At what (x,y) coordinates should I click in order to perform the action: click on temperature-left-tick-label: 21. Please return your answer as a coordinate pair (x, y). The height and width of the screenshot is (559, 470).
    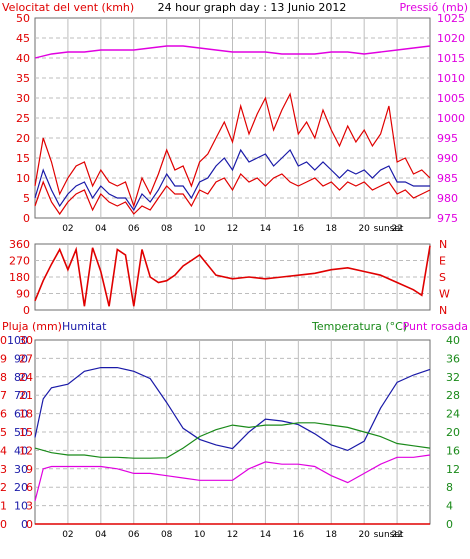
    Looking at the image, I should click on (26, 395).